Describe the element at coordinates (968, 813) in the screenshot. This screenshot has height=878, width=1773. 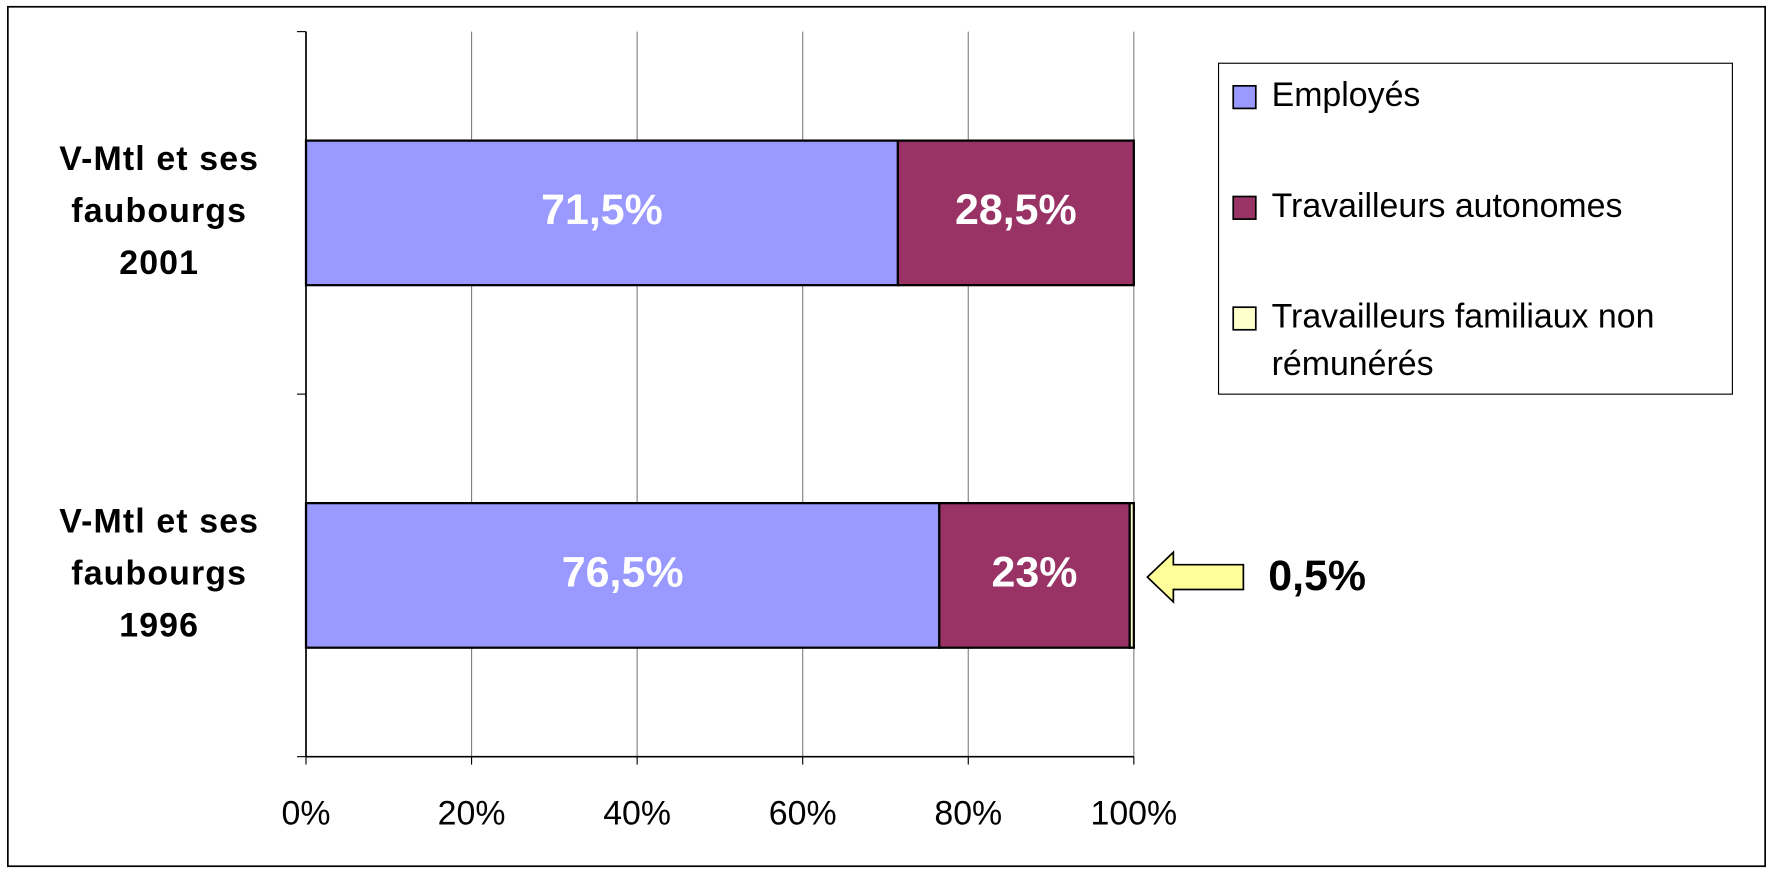
I see `x-tick-label: 80%` at that location.